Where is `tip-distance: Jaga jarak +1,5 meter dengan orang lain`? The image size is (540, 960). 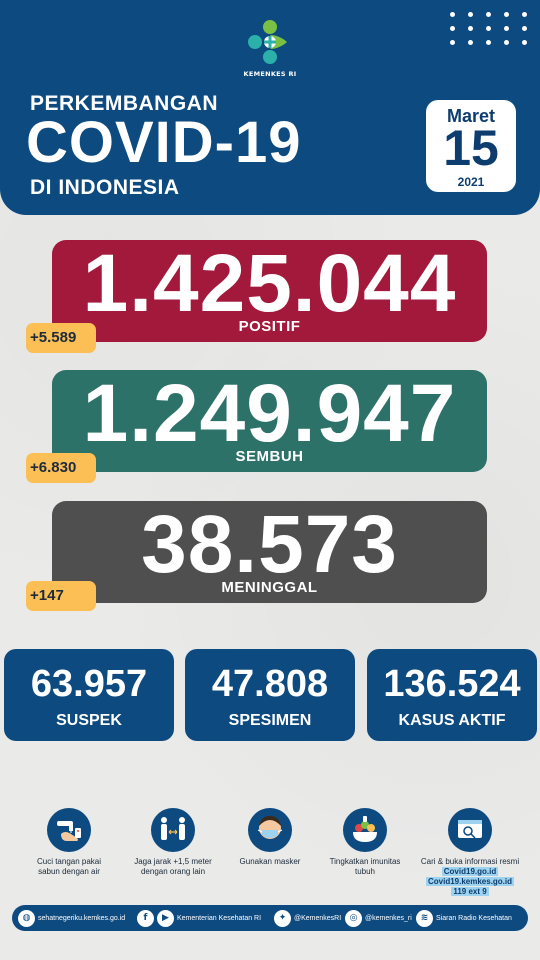
tip-distance: Jaga jarak +1,5 meter dengan orang lain is located at coordinates (173, 842).